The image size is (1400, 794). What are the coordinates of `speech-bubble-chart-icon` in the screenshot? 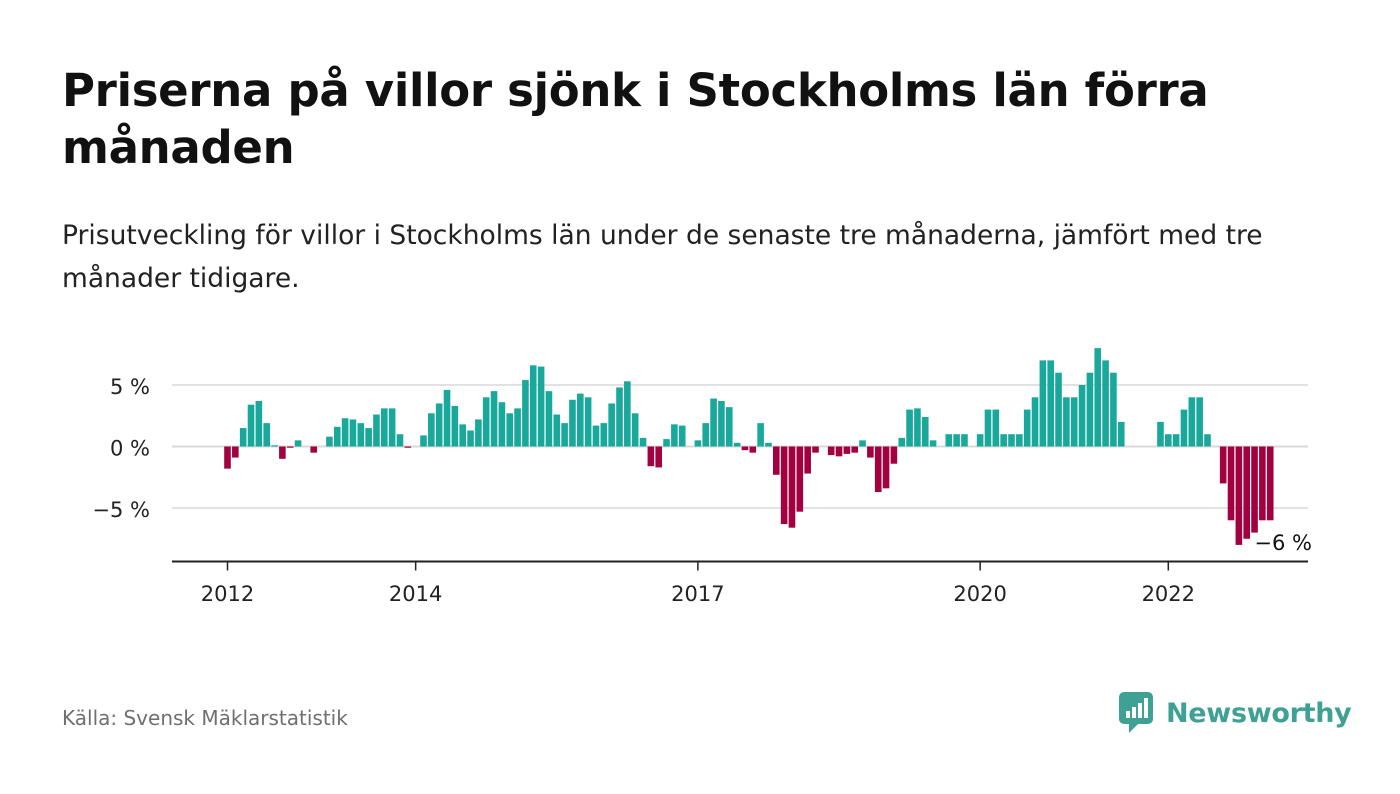 It's located at (1136, 712).